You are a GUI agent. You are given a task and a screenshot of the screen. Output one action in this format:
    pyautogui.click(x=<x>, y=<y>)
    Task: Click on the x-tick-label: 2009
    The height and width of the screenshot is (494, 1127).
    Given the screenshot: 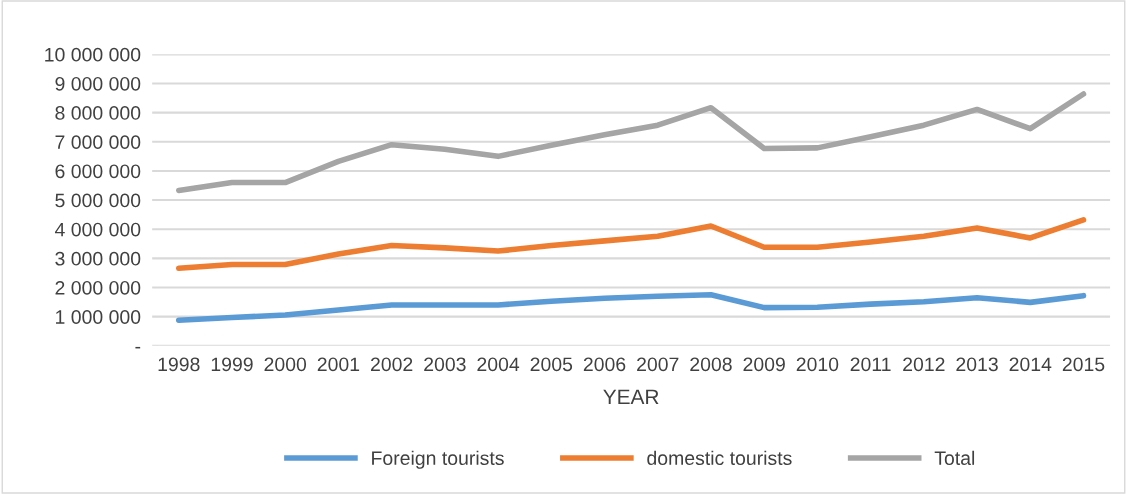 What is the action you would take?
    pyautogui.click(x=764, y=364)
    